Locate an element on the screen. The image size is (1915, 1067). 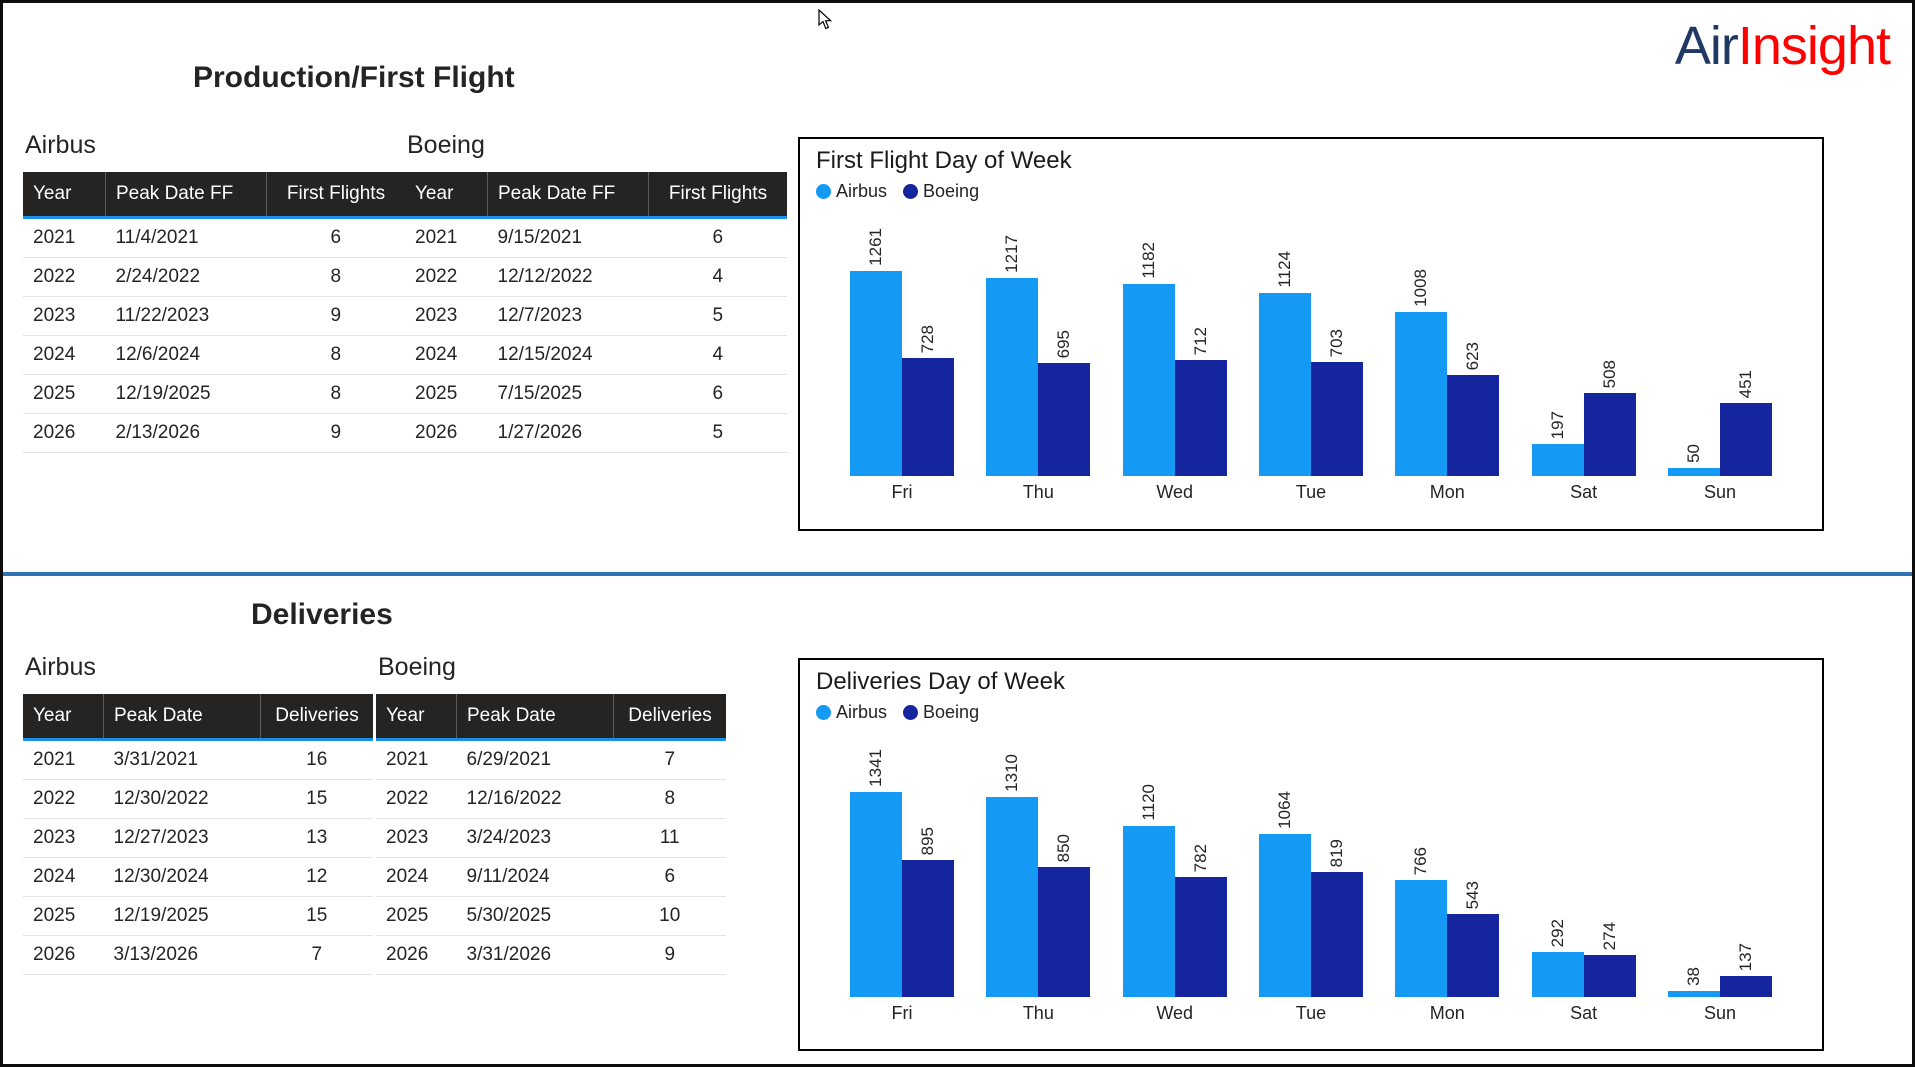
bar-value-label: 695 is located at coordinates (1064, 343).